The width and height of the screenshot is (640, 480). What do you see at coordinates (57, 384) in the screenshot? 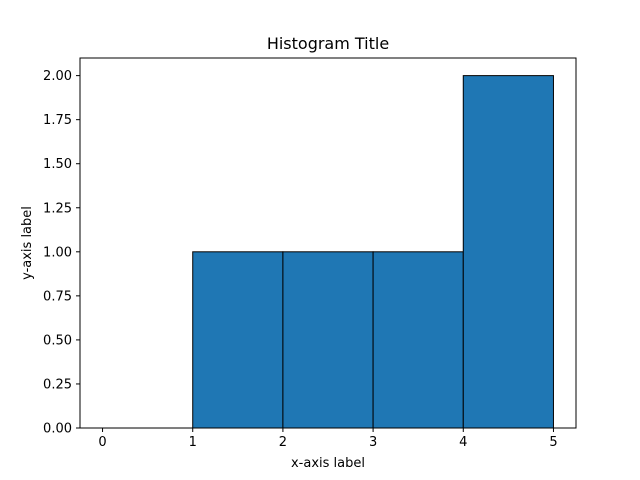
I see `y-tick-label: 0.25` at bounding box center [57, 384].